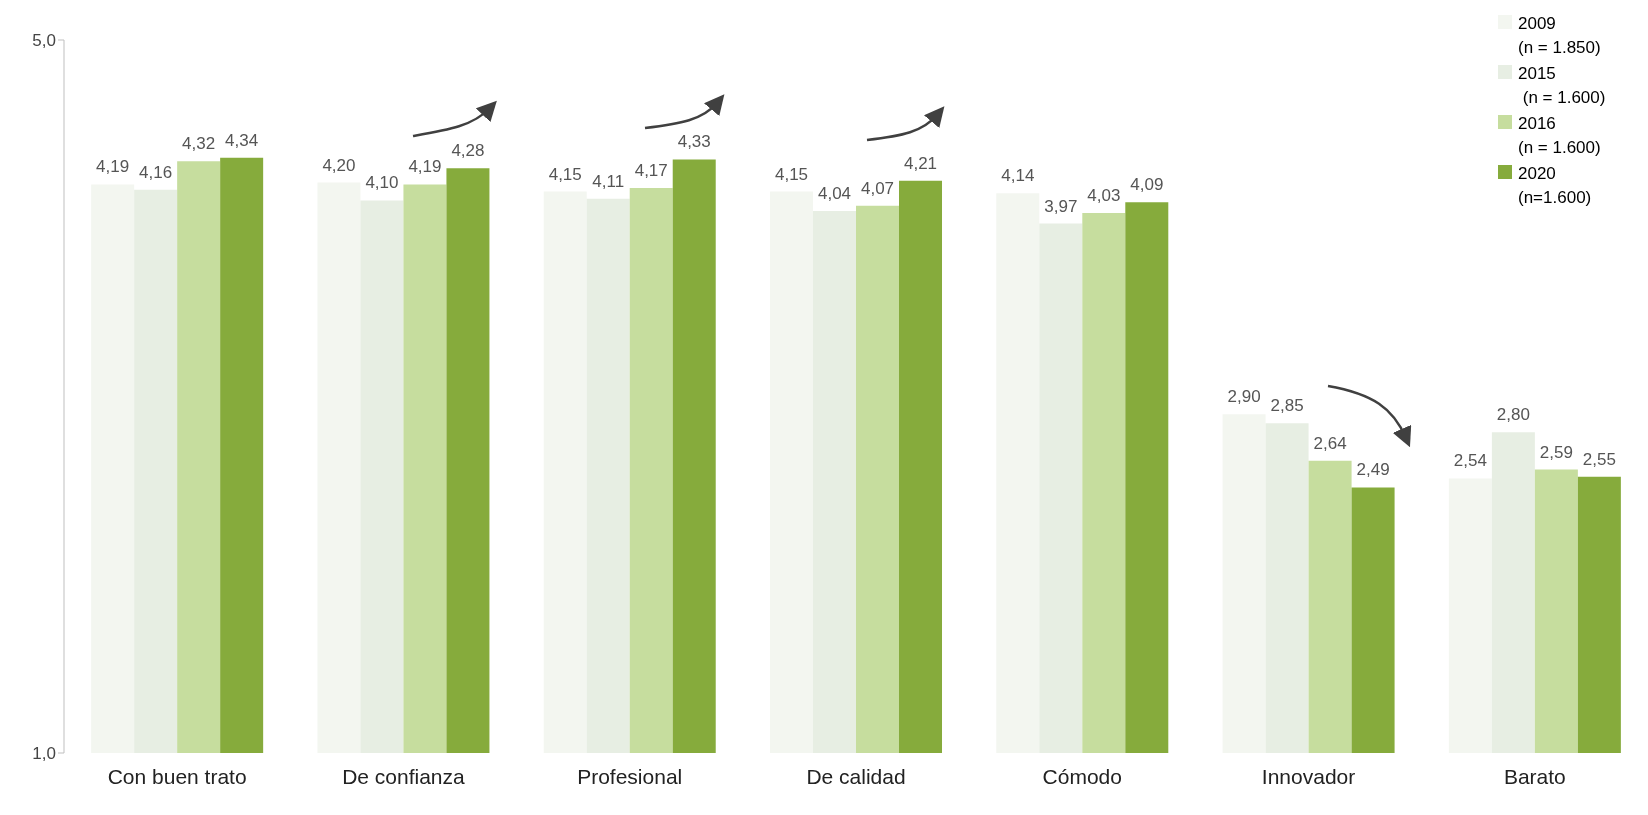 Image resolution: width=1648 pixels, height=815 pixels. Describe the element at coordinates (1244, 397) in the screenshot. I see `data-label: 2,90` at that location.